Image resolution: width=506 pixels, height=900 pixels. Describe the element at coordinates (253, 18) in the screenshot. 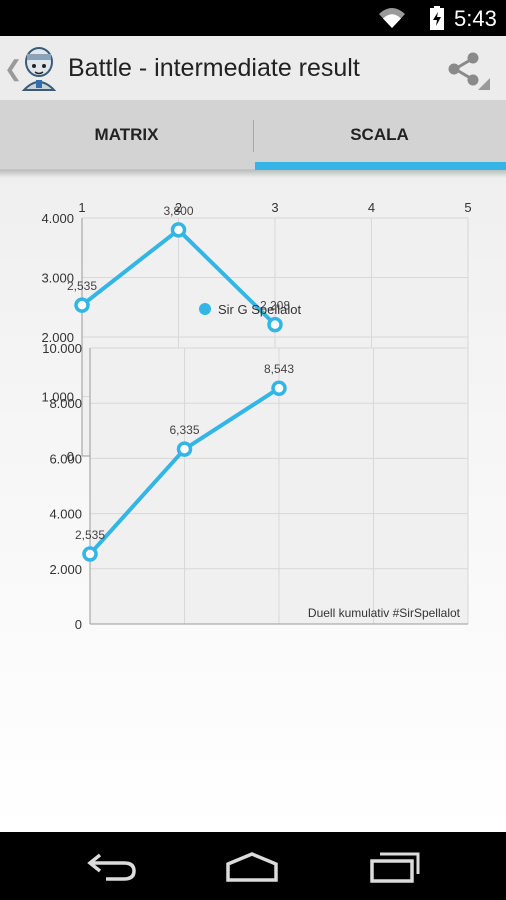

I see `status-bar: 5:43` at that location.